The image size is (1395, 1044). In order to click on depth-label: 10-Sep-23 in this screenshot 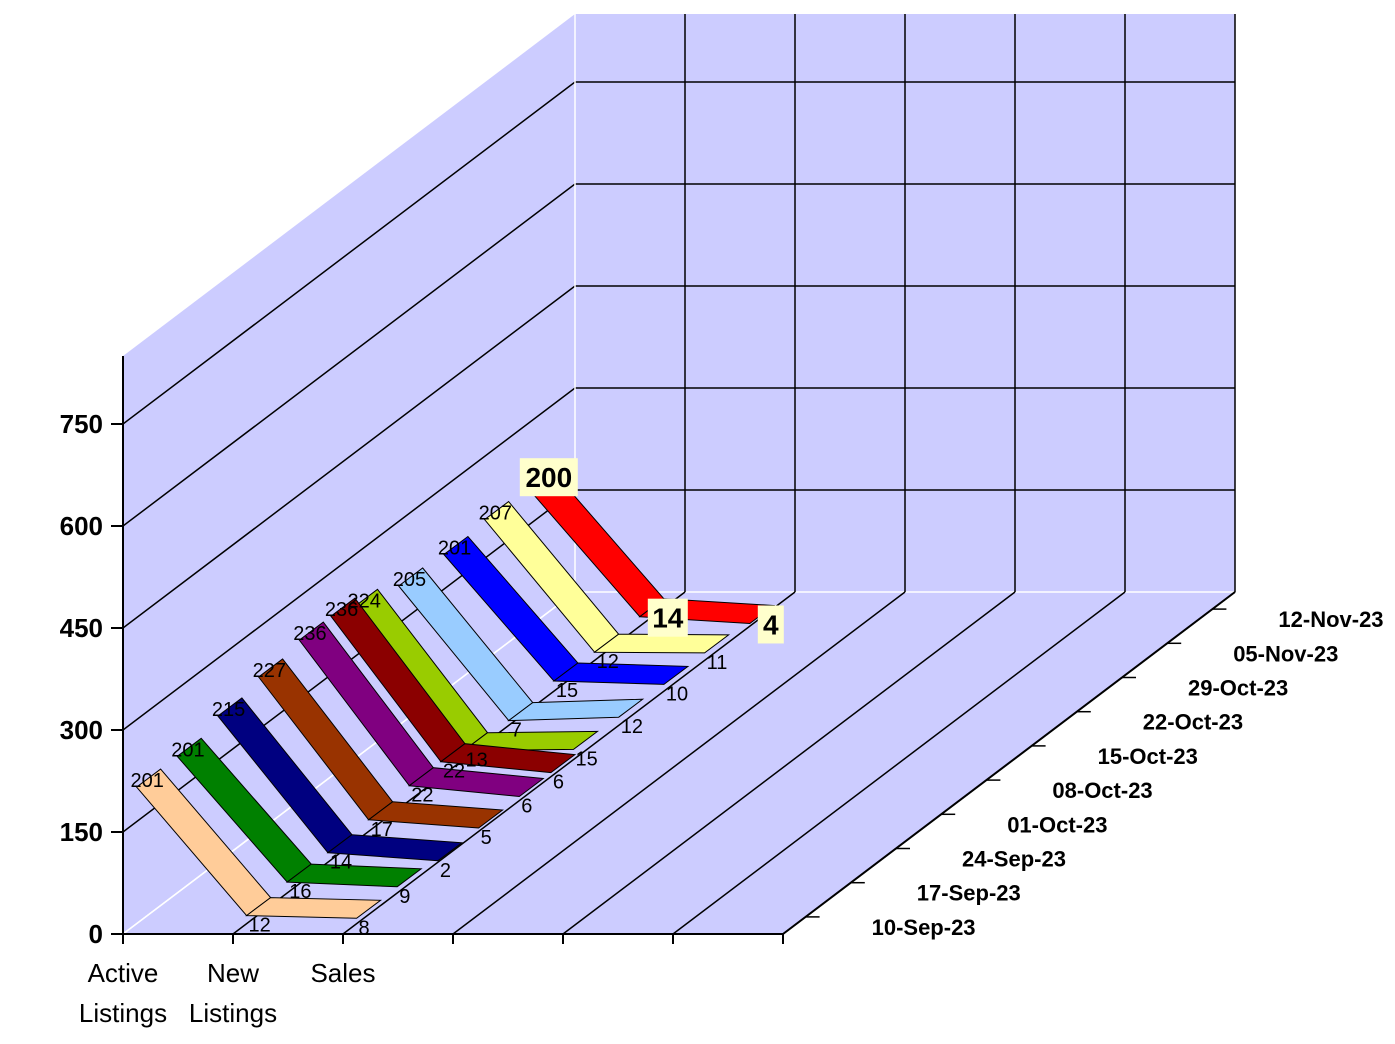, I will do `click(924, 927)`.